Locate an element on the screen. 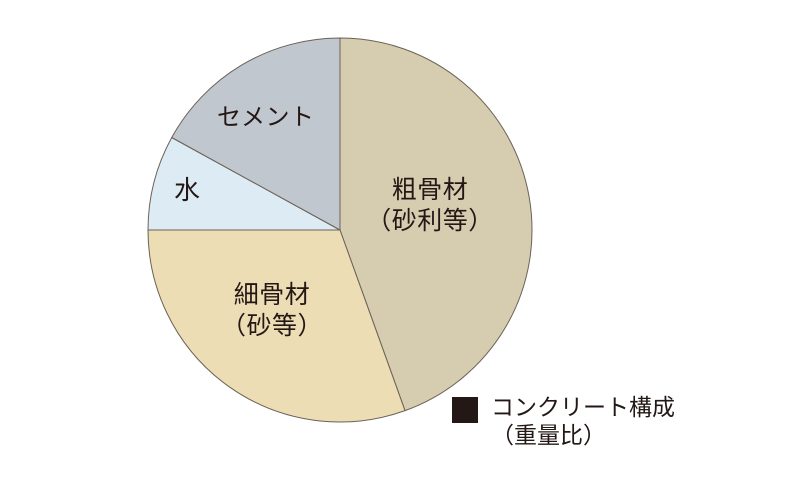  label-fine-aggregate-name: 細骨材 is located at coordinates (272, 294).